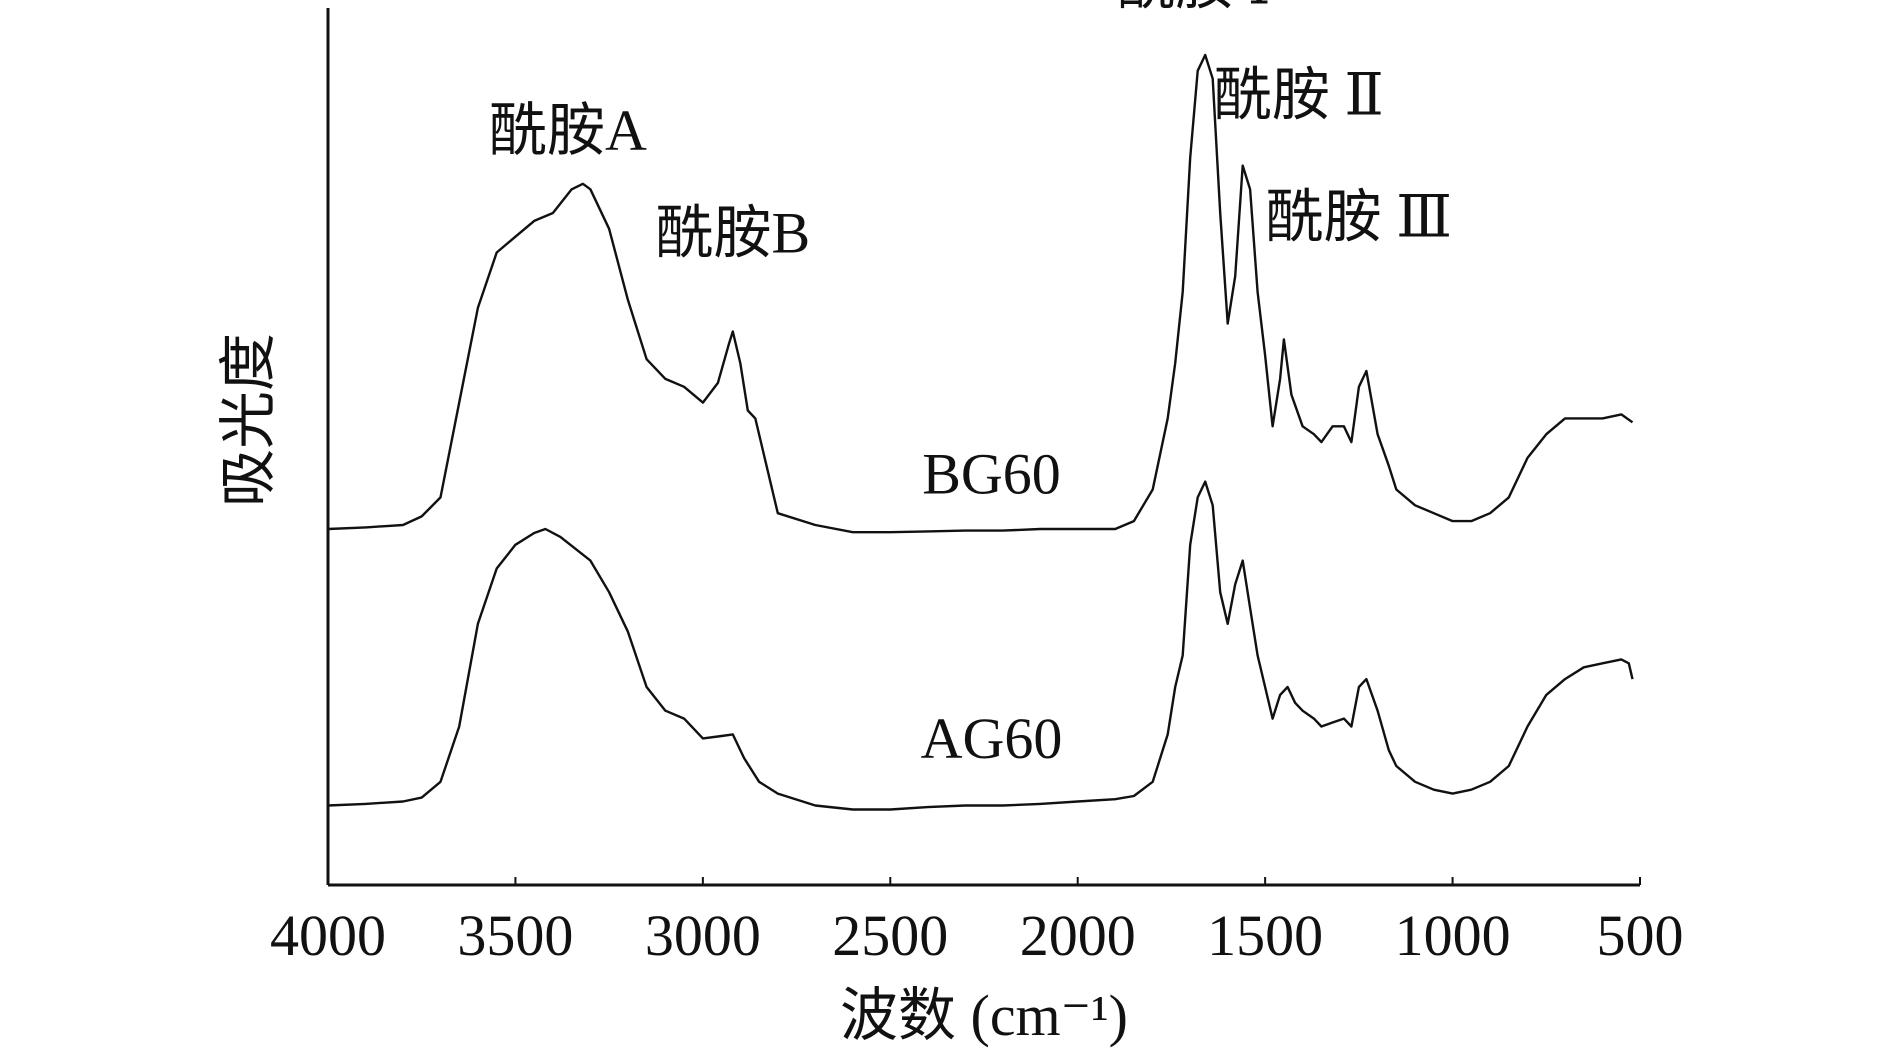 This screenshot has width=1890, height=1056. Describe the element at coordinates (1640, 935) in the screenshot. I see `x-tick-label: 500` at that location.